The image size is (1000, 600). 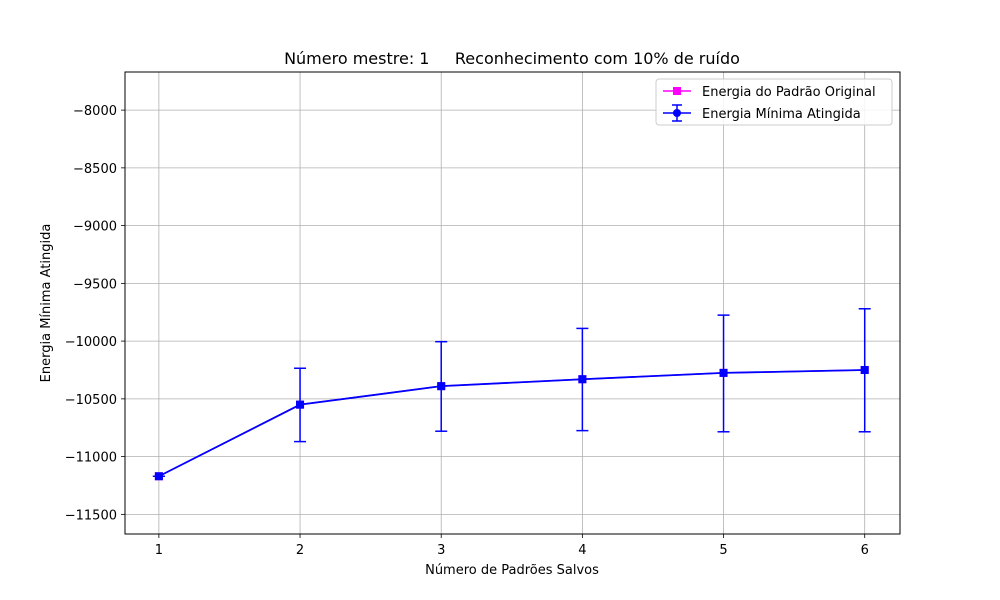 What do you see at coordinates (511, 423) in the screenshot?
I see `series-line-minimum` at bounding box center [511, 423].